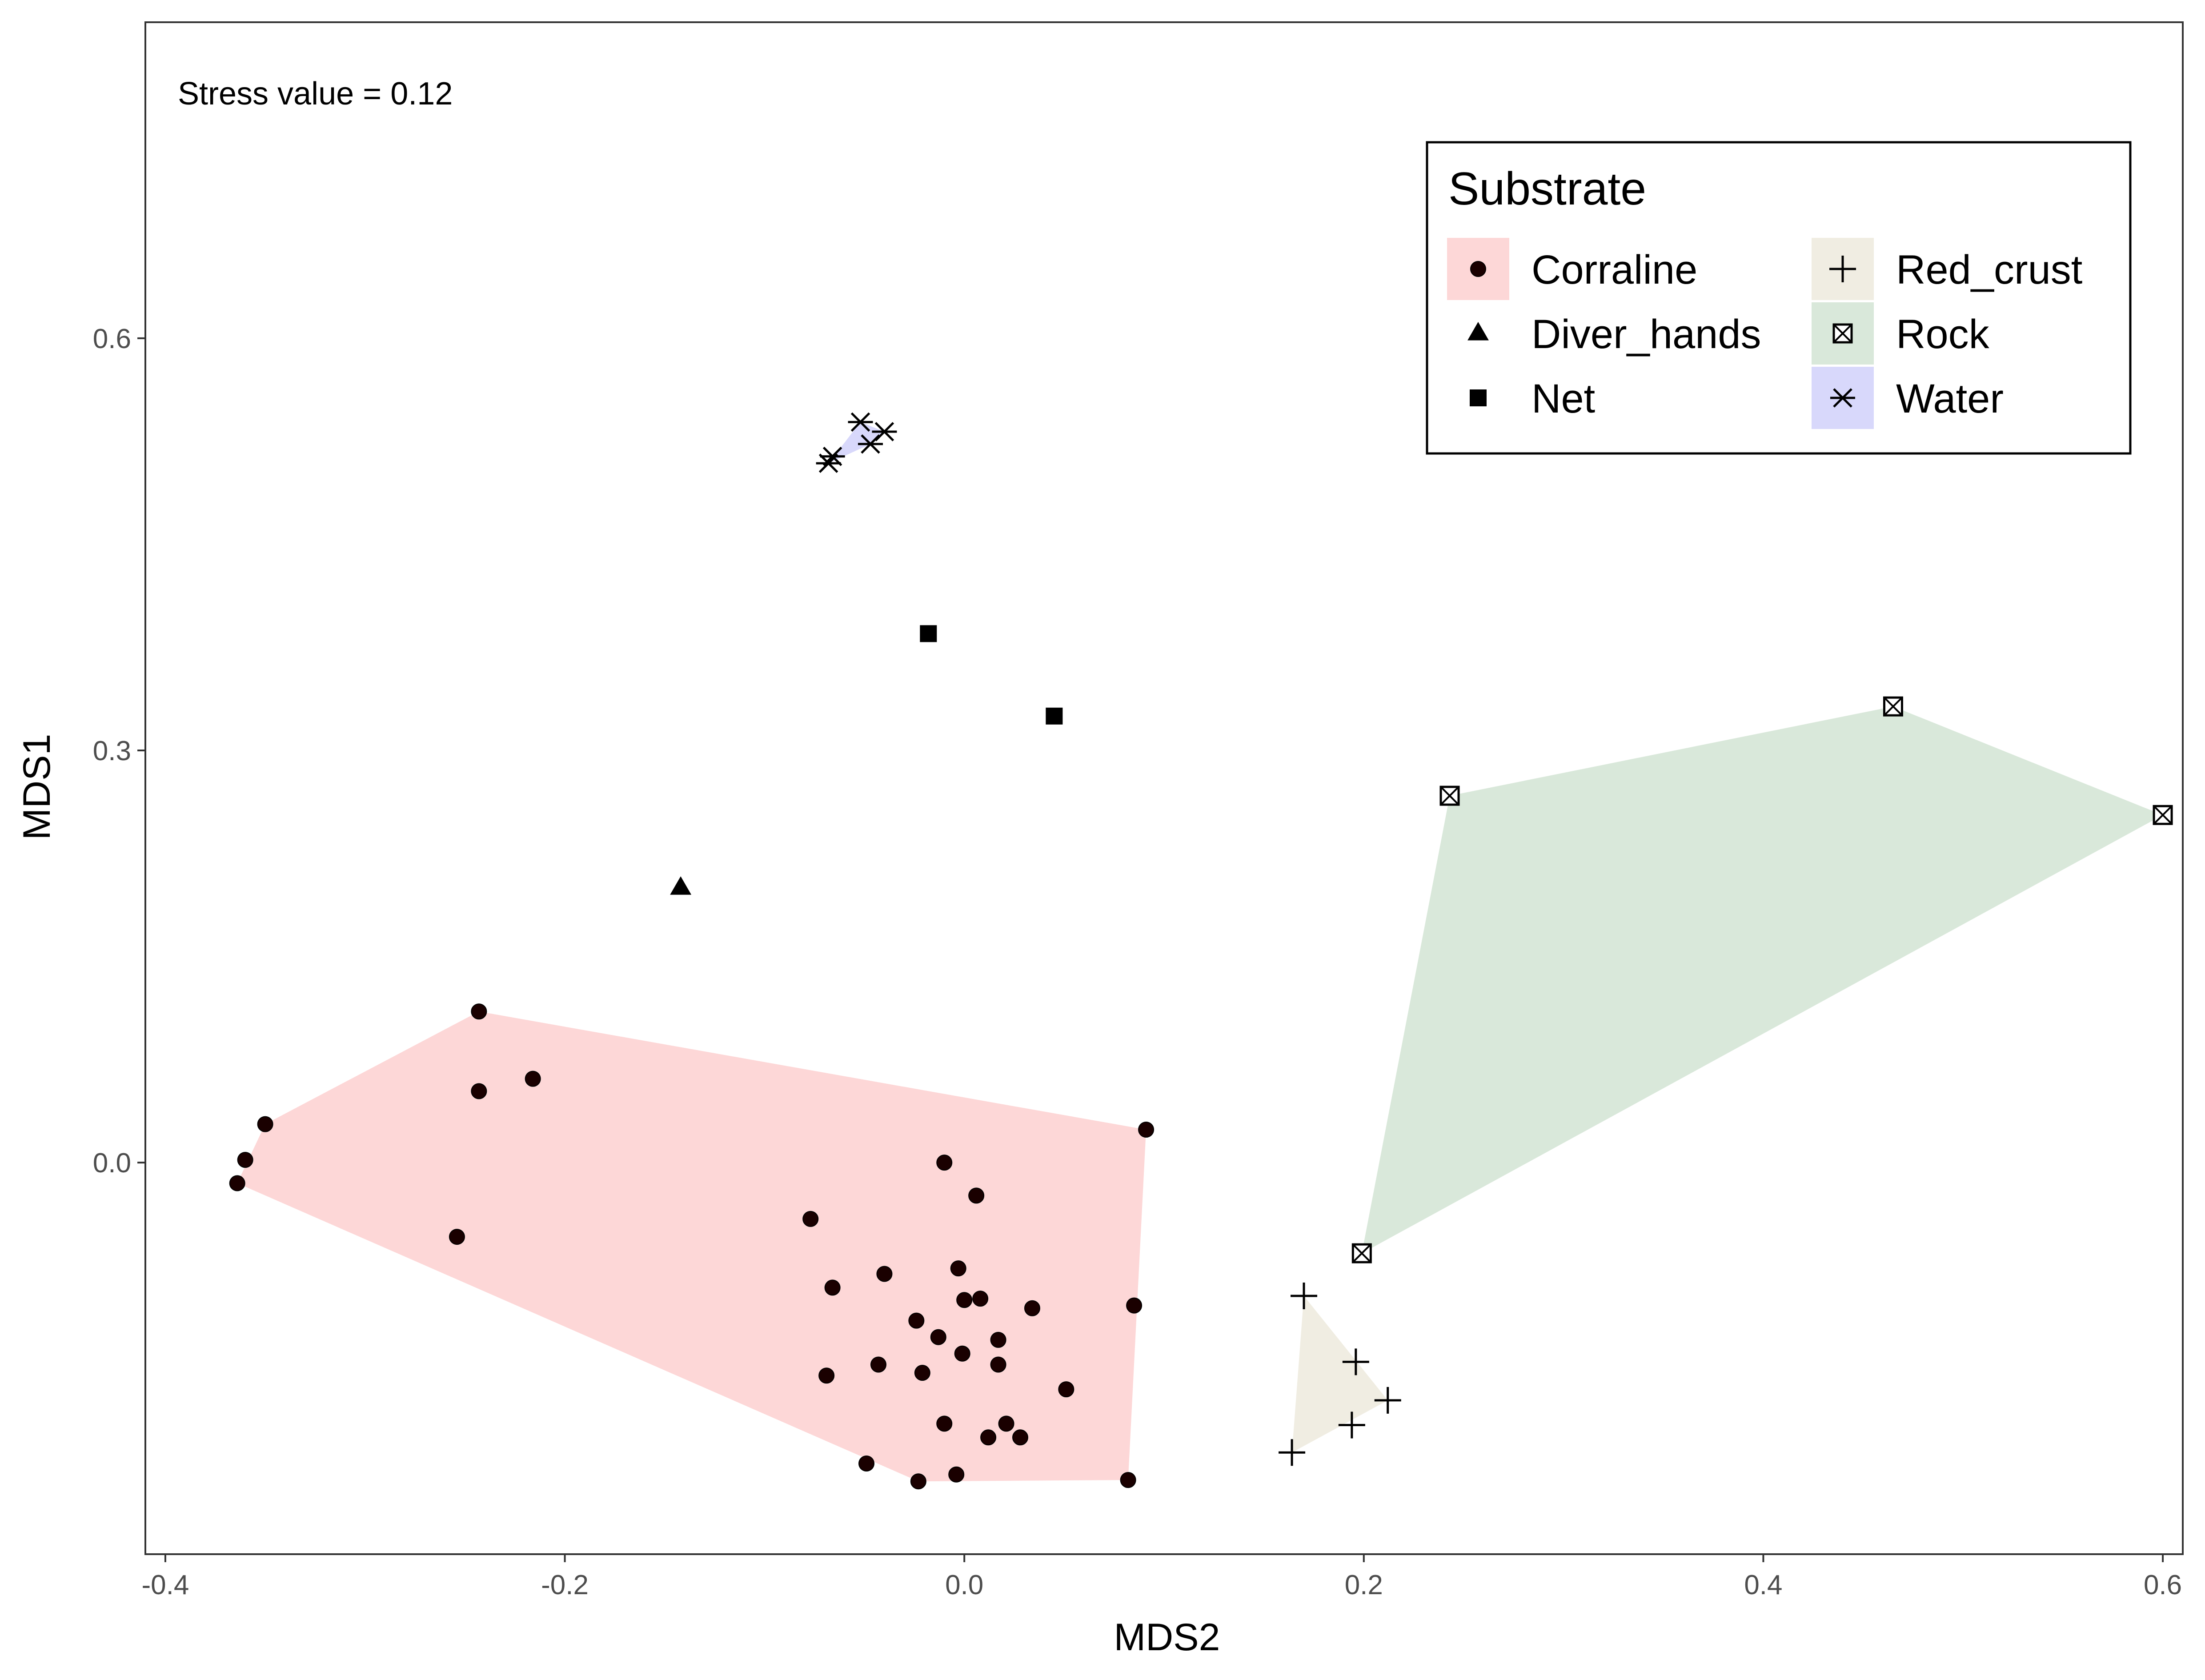 Image resolution: width=2205 pixels, height=1680 pixels. I want to click on y-axis: 0.0 0.3 0.6, so click(119, 751).